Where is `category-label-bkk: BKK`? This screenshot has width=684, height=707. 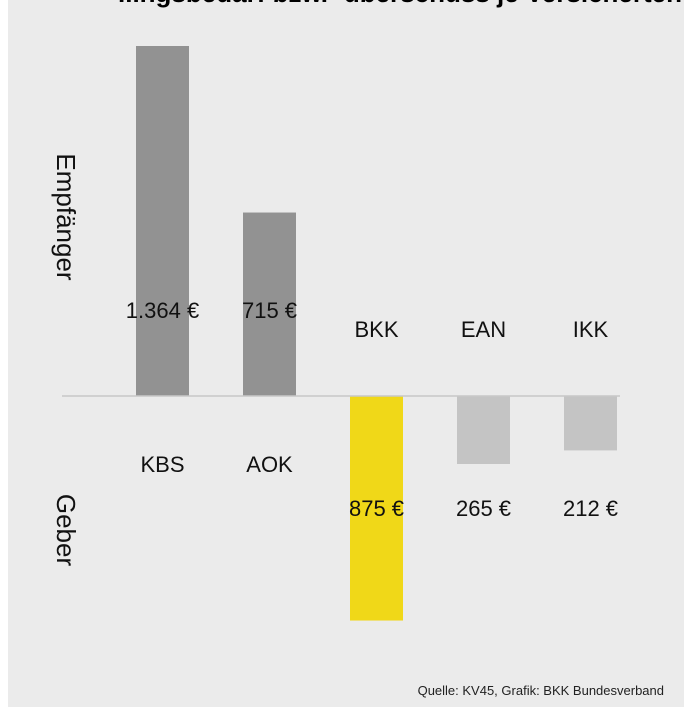
category-label-bkk: BKK is located at coordinates (376, 329).